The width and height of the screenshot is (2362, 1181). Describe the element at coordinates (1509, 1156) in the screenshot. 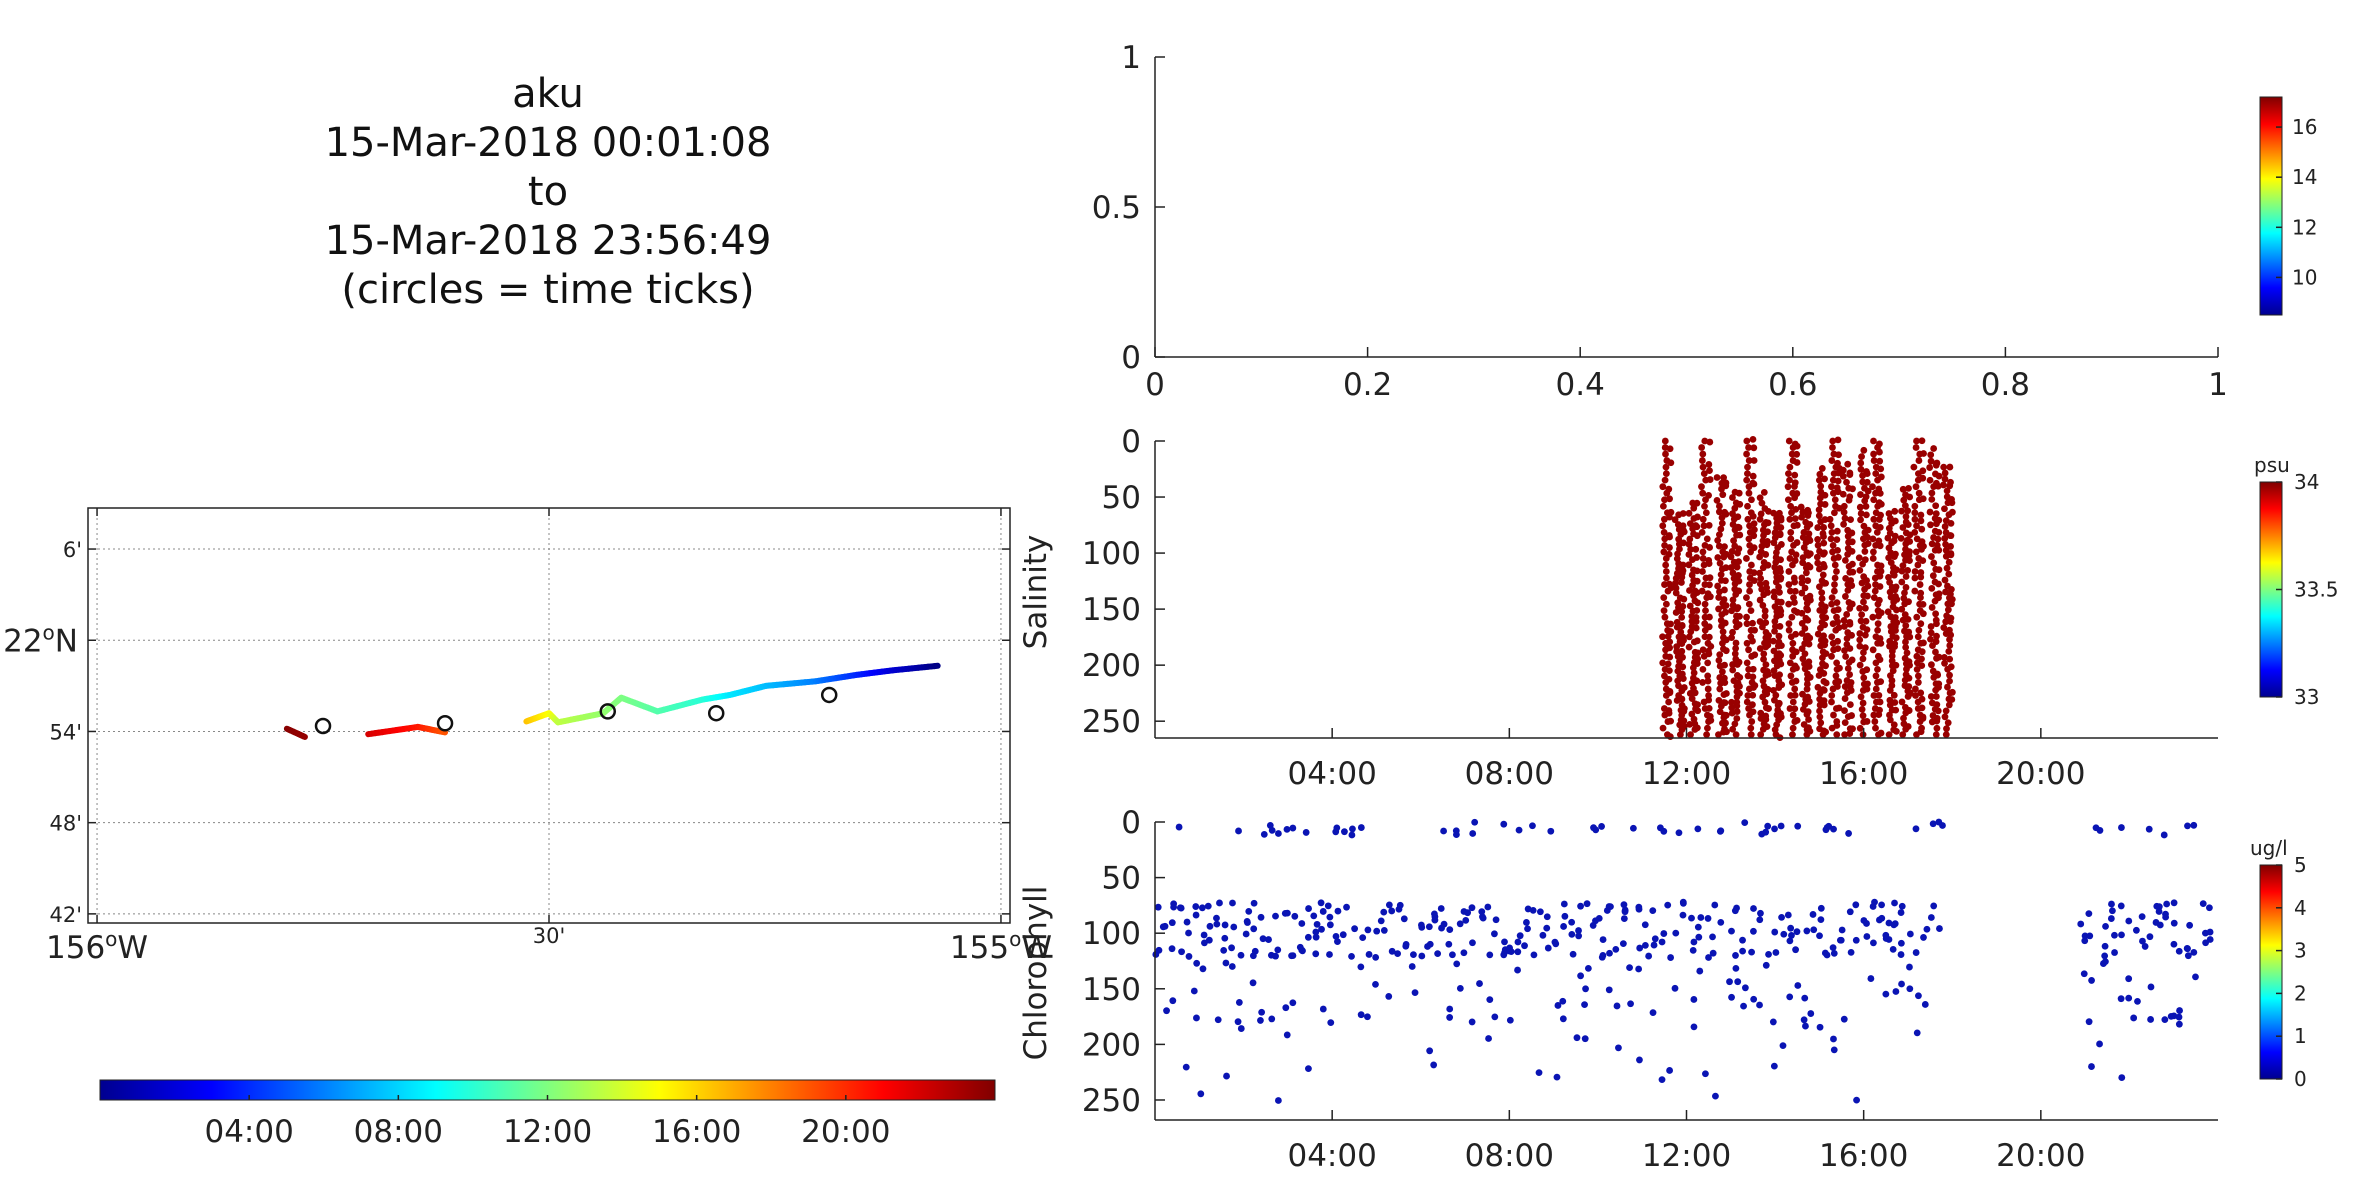

I see `chlorophyll-x-label: 08:00` at that location.